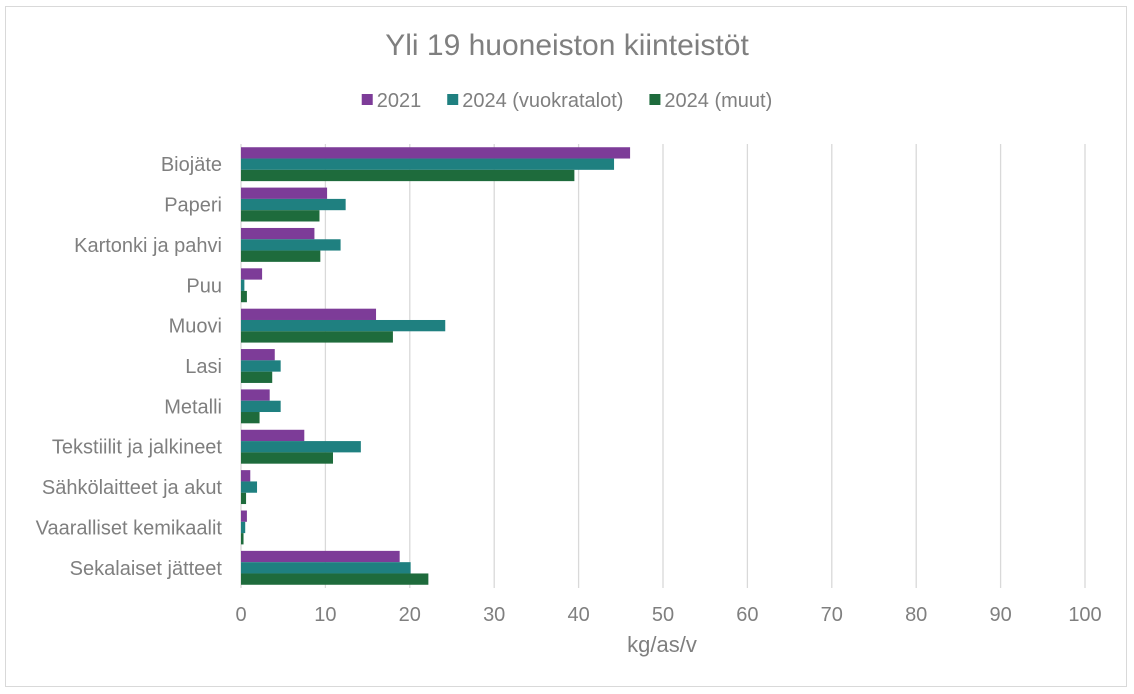 This screenshot has height=694, width=1134. Describe the element at coordinates (832, 615) in the screenshot. I see `x-tick-label: 70` at that location.